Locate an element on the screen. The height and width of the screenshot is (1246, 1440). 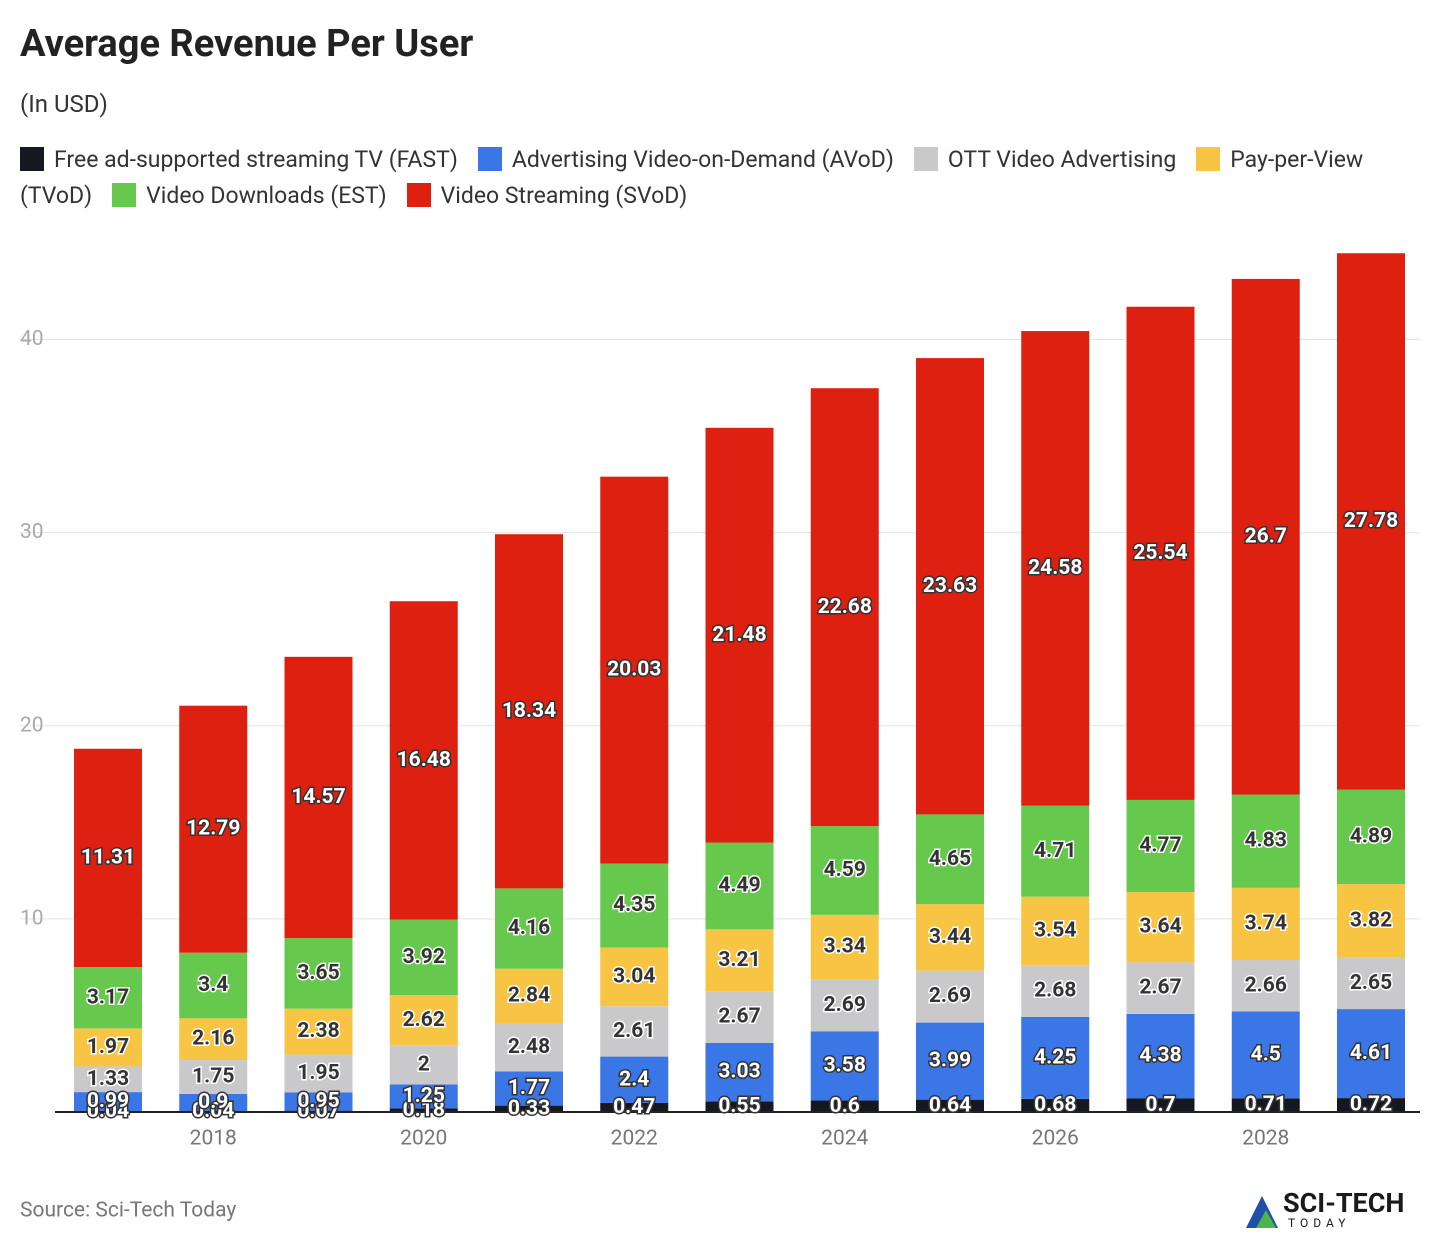
legend-label: OTT Video Advertising is located at coordinates (1062, 159).